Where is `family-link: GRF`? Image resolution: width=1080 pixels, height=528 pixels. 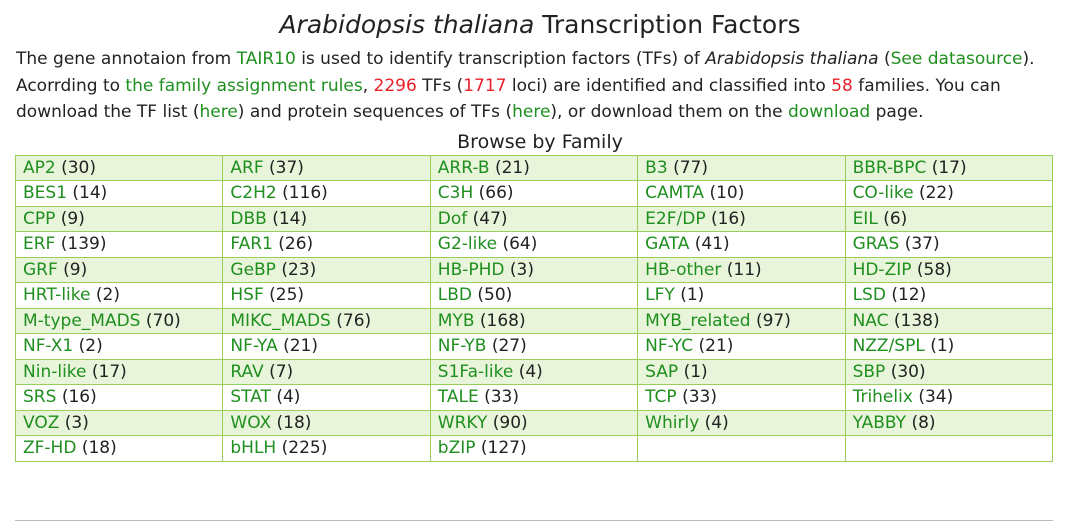
family-link: GRF is located at coordinates (40, 269).